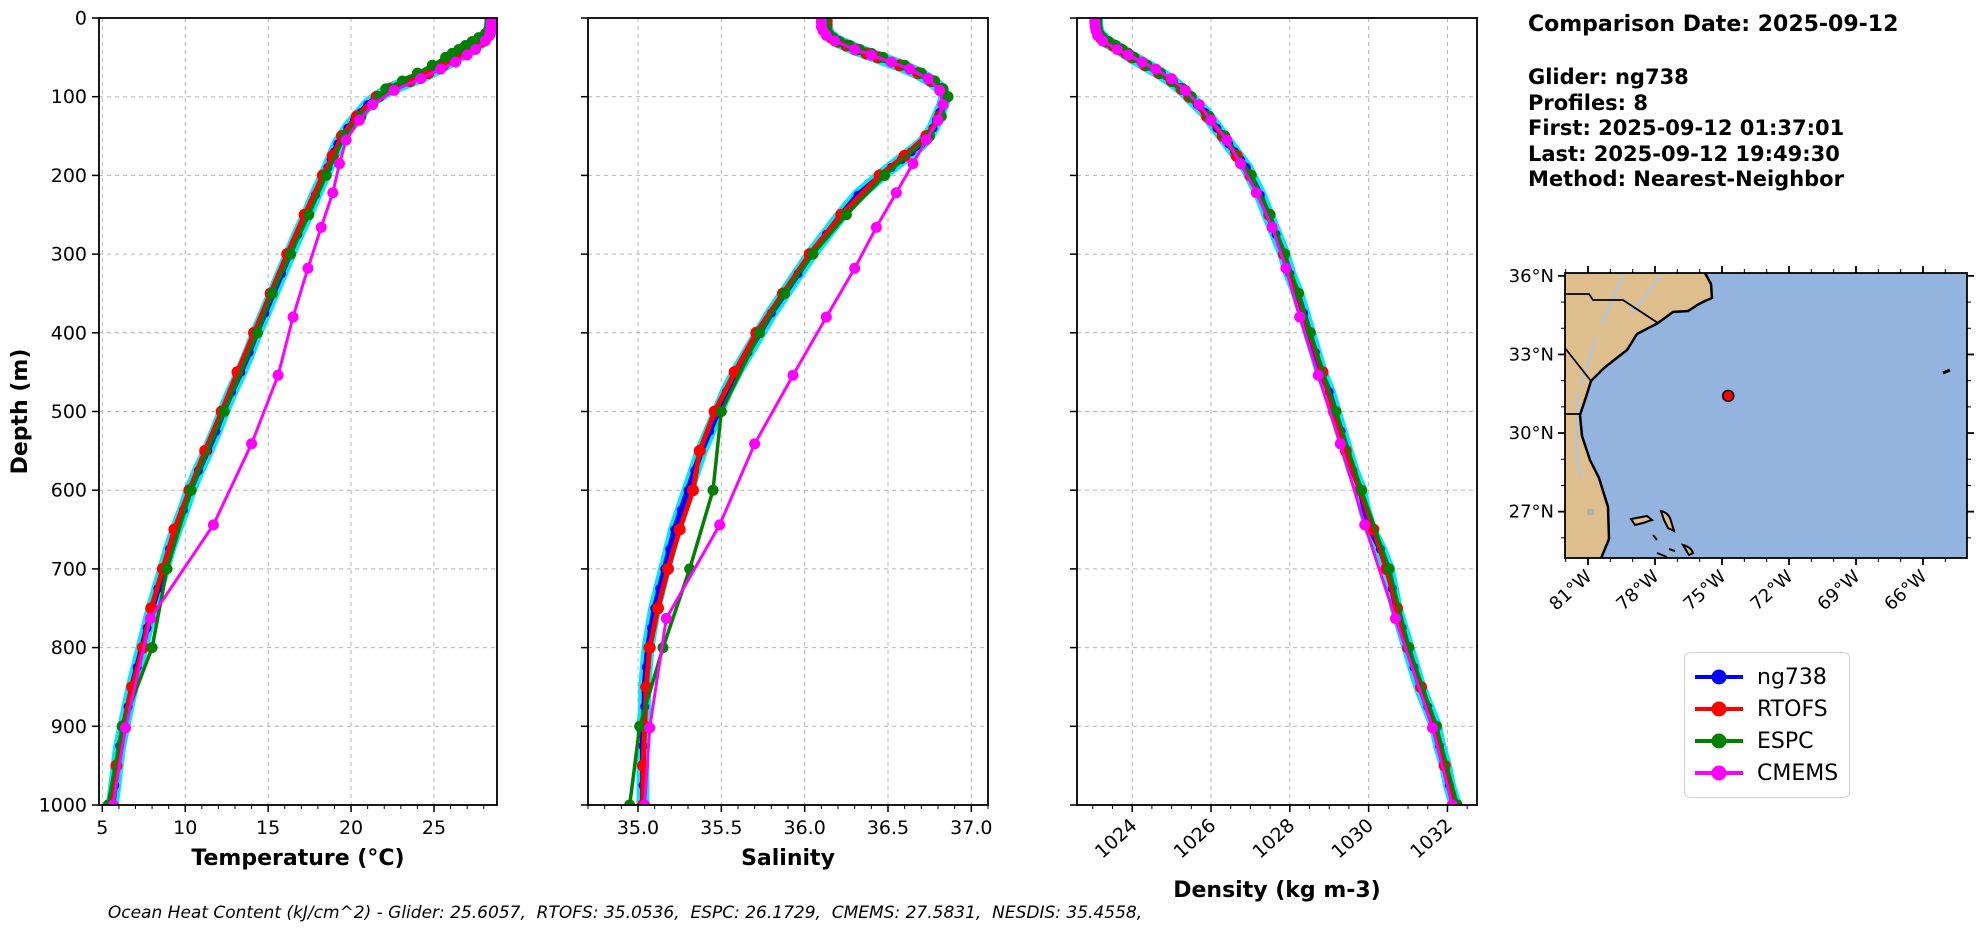 This screenshot has height=934, width=1978. What do you see at coordinates (1431, 838) in the screenshot?
I see `svg-text: 1032` at bounding box center [1431, 838].